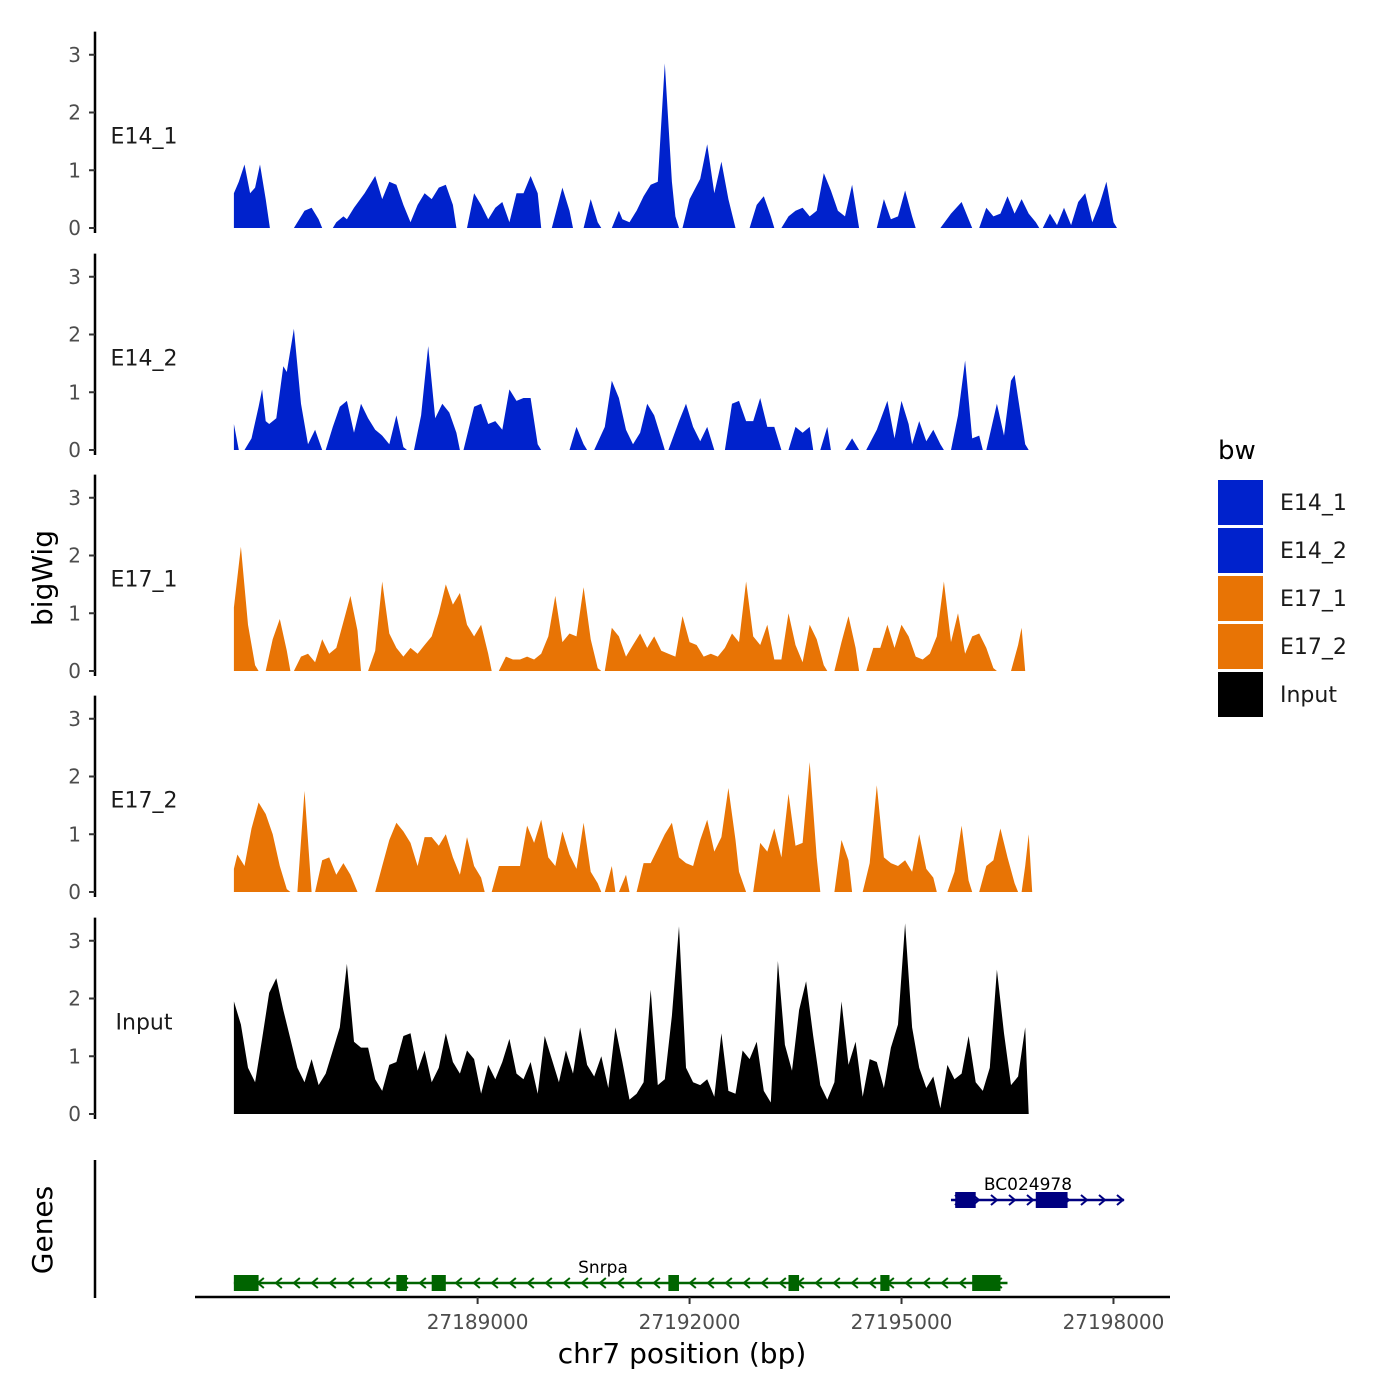 This screenshot has height=1400, width=1400. I want to click on track-label: E14_1, so click(144, 137).